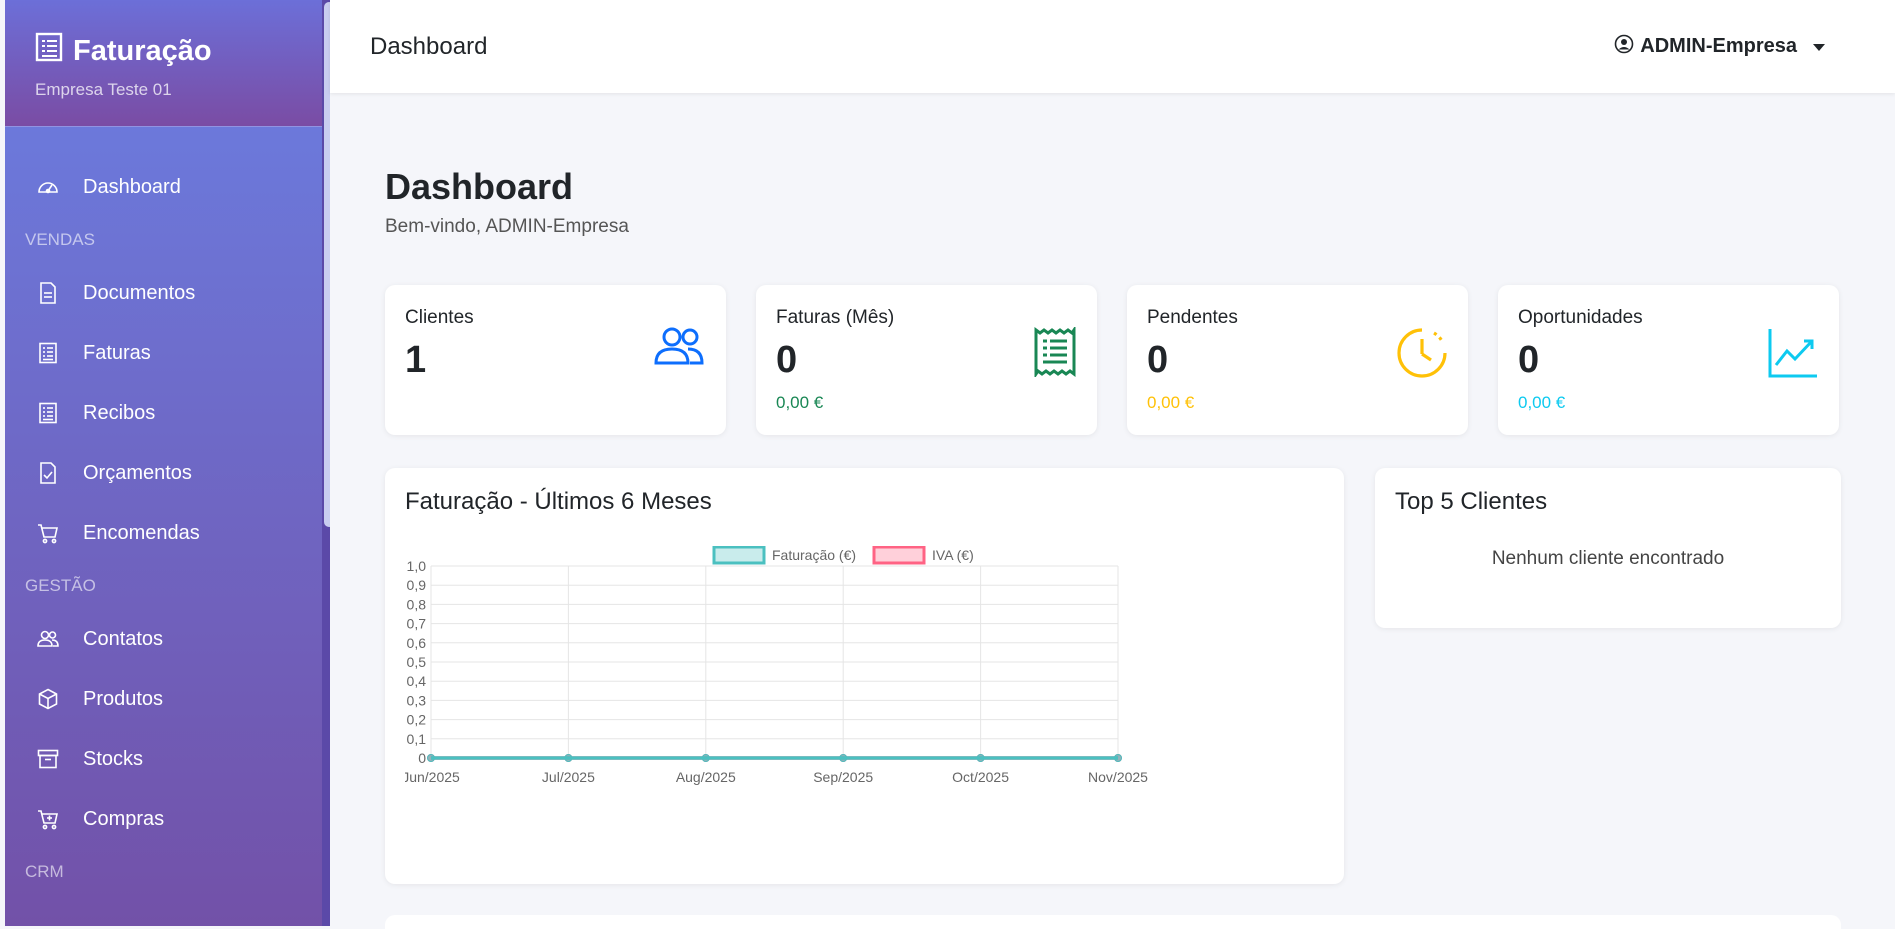  Describe the element at coordinates (60, 585) in the screenshot. I see `sidebar-section-gestão: GESTÃO` at that location.